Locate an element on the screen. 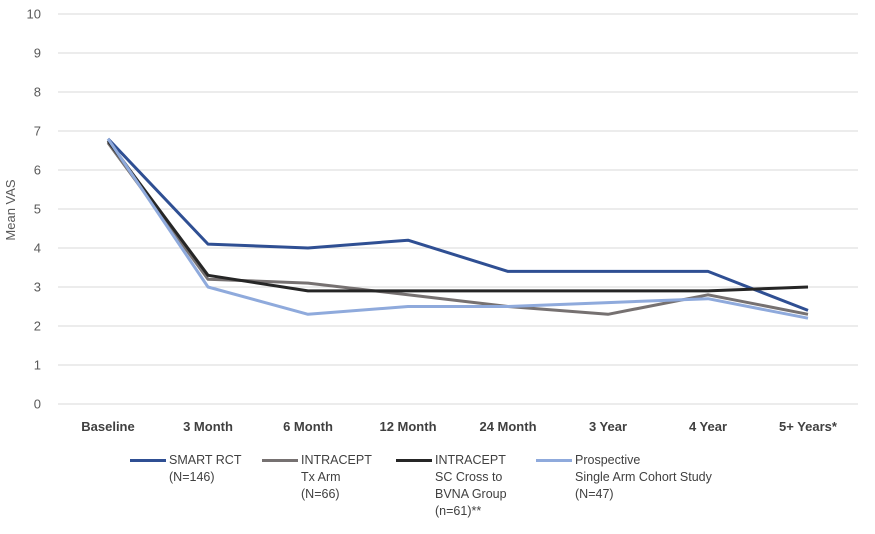 This screenshot has height=534, width=875. x-tick-label: 12 Month is located at coordinates (407, 426).